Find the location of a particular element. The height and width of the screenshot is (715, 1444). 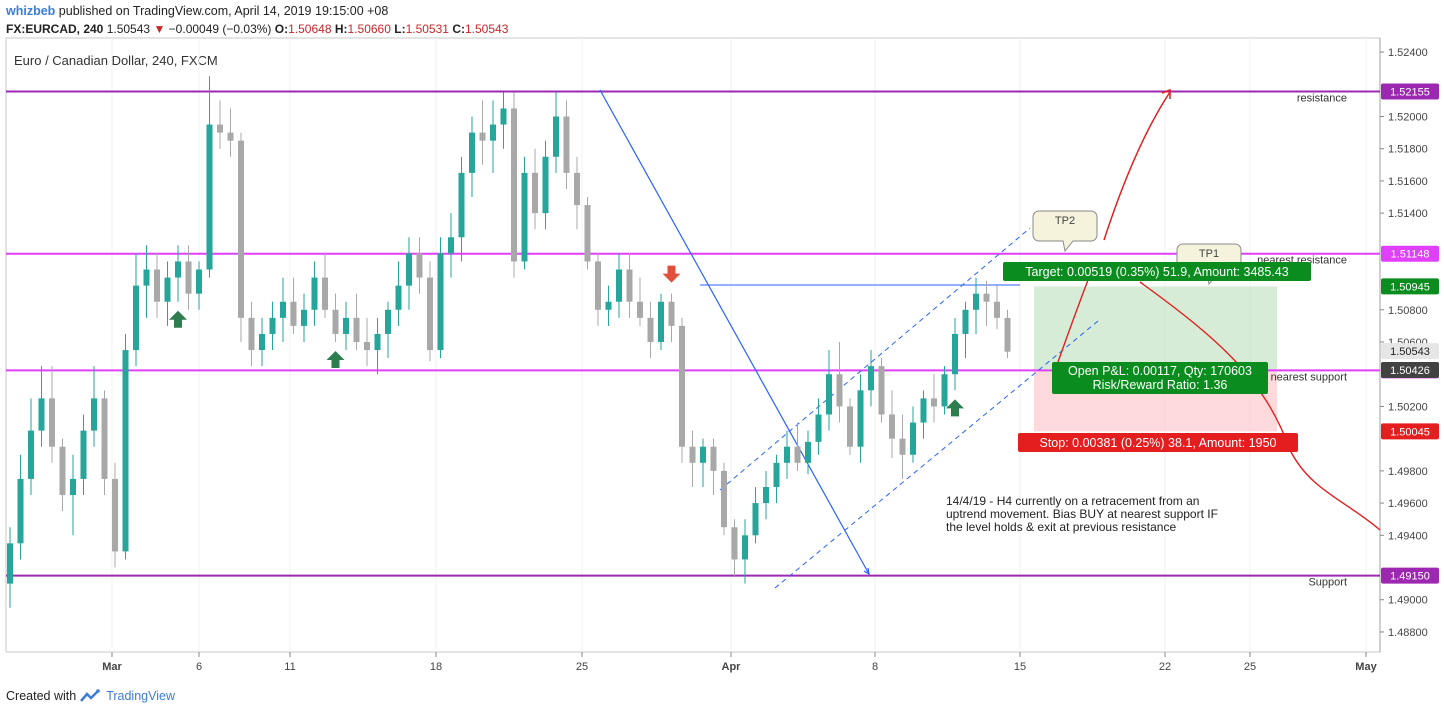

x-tick-label: Mar is located at coordinates (112, 667).